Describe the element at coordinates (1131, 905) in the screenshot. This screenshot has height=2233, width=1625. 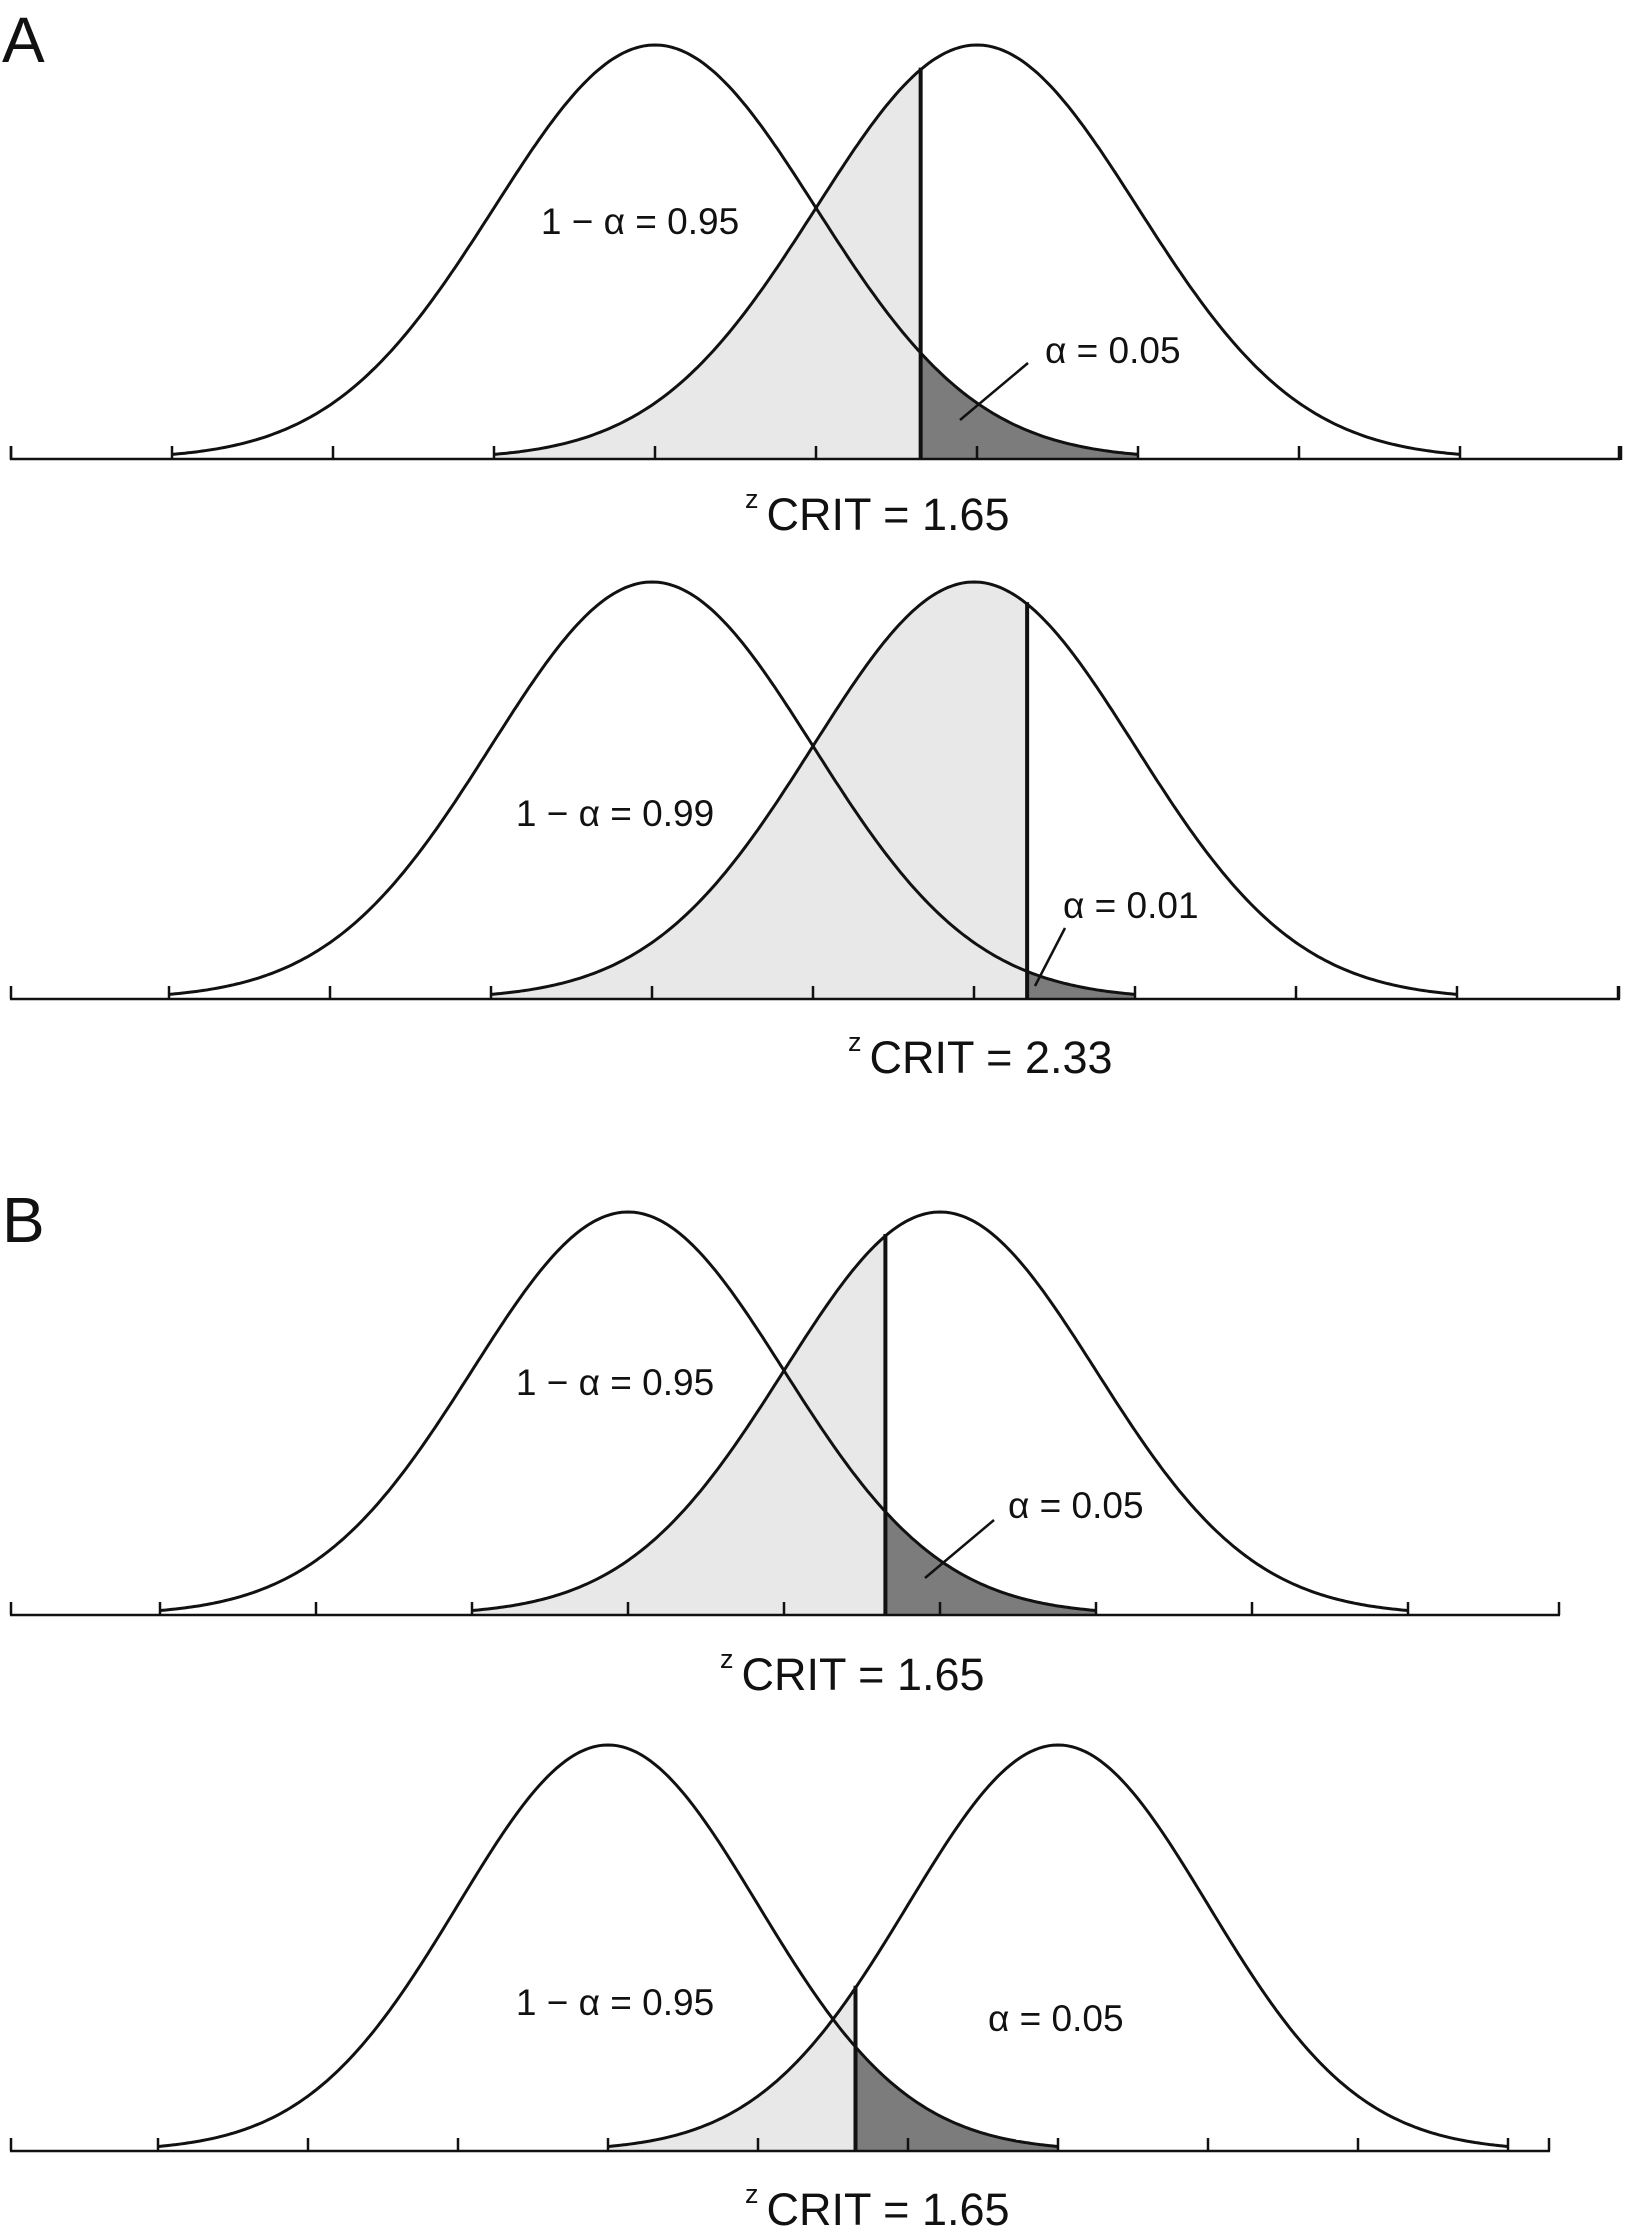
I see `alpha-label: α = 0.01` at that location.